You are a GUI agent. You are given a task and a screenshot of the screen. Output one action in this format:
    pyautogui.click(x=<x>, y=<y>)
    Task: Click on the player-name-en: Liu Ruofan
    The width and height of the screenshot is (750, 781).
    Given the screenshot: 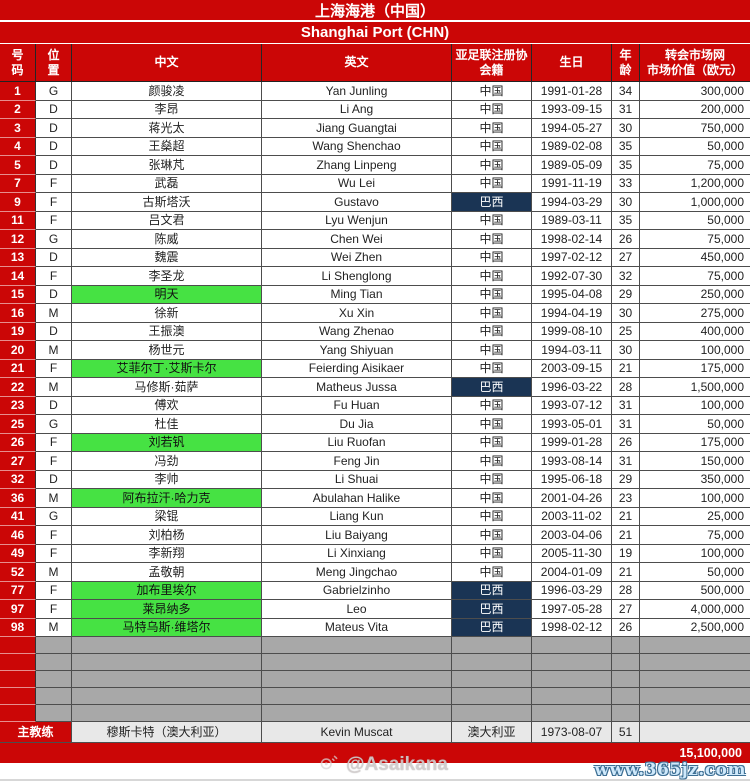 What is the action you would take?
    pyautogui.click(x=357, y=442)
    